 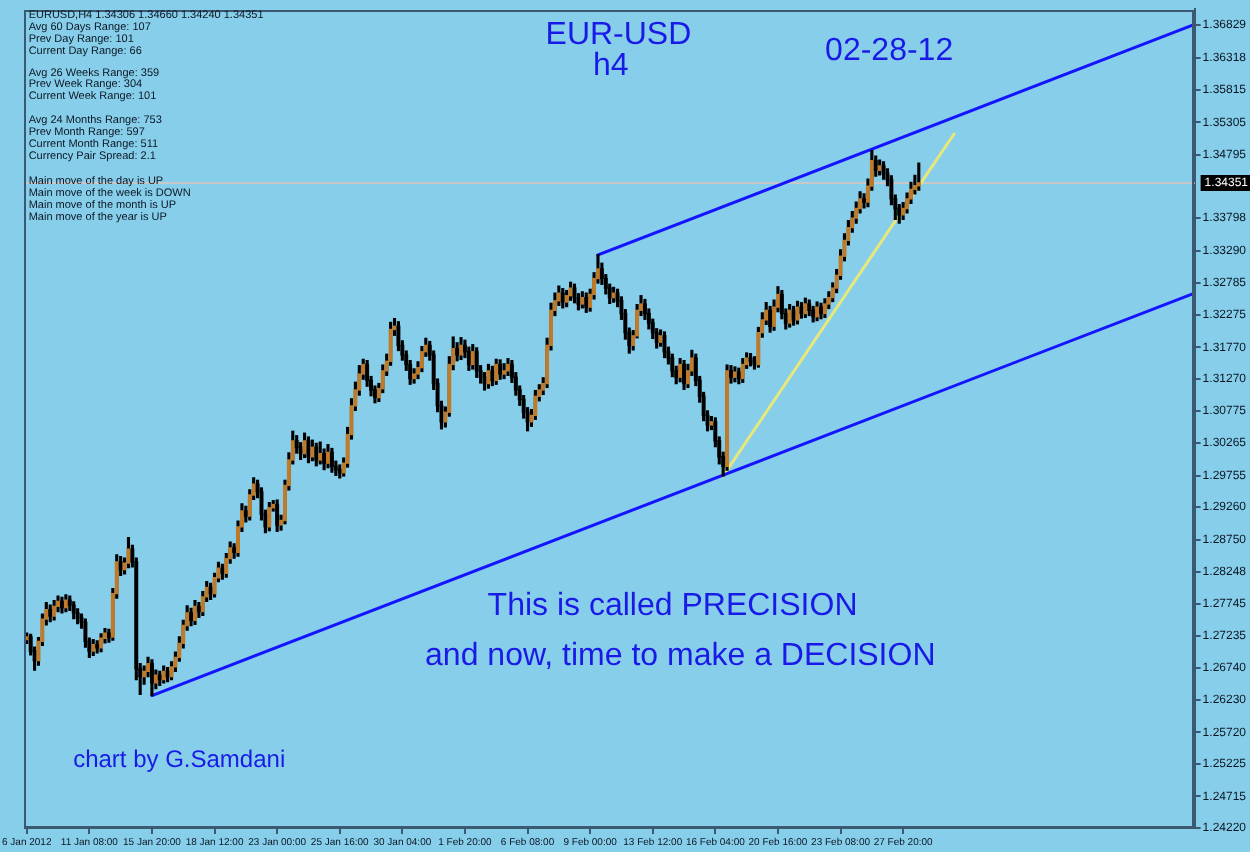 I want to click on annotation: chart by G.Samdani, so click(x=179, y=759).